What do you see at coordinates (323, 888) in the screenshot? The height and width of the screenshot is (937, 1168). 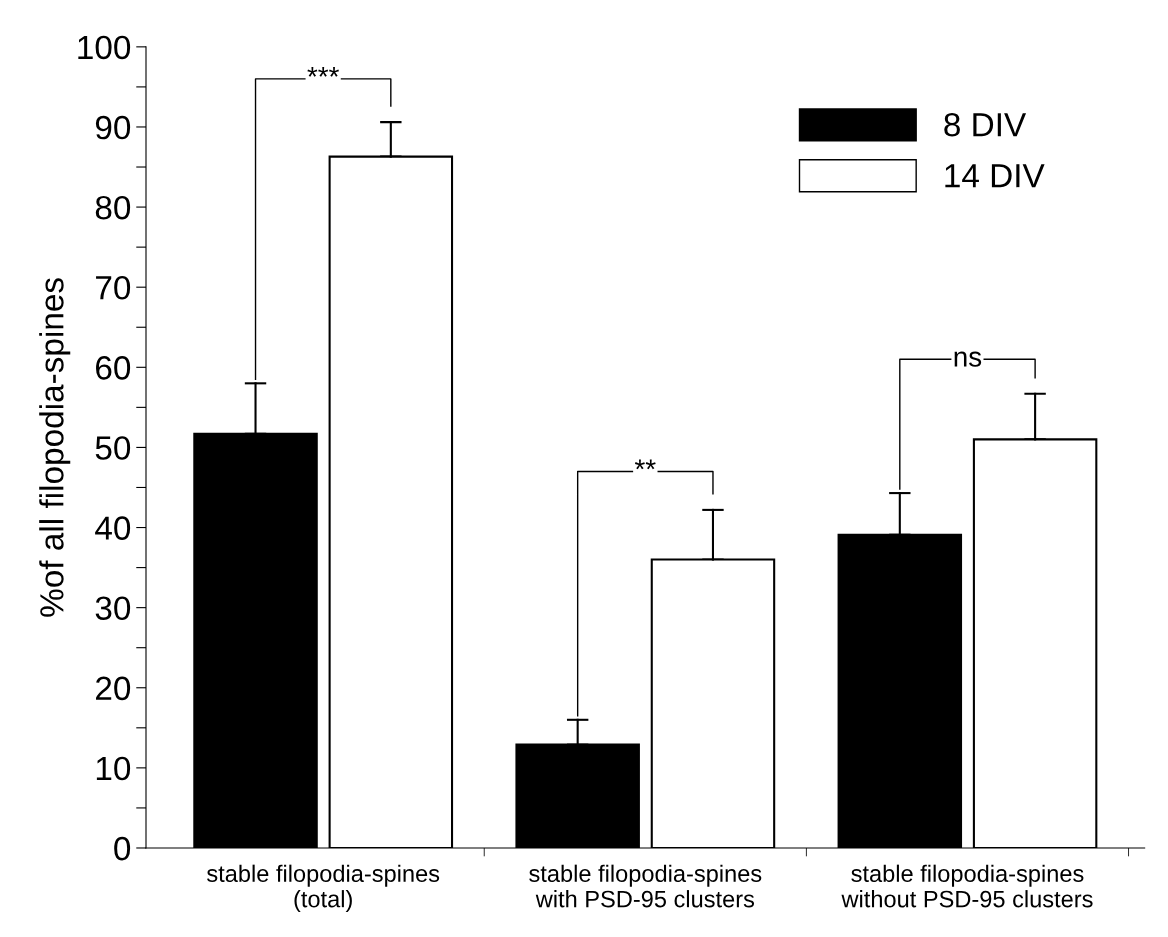 I see `x-tick-label: stable filopodia-spines (total)` at bounding box center [323, 888].